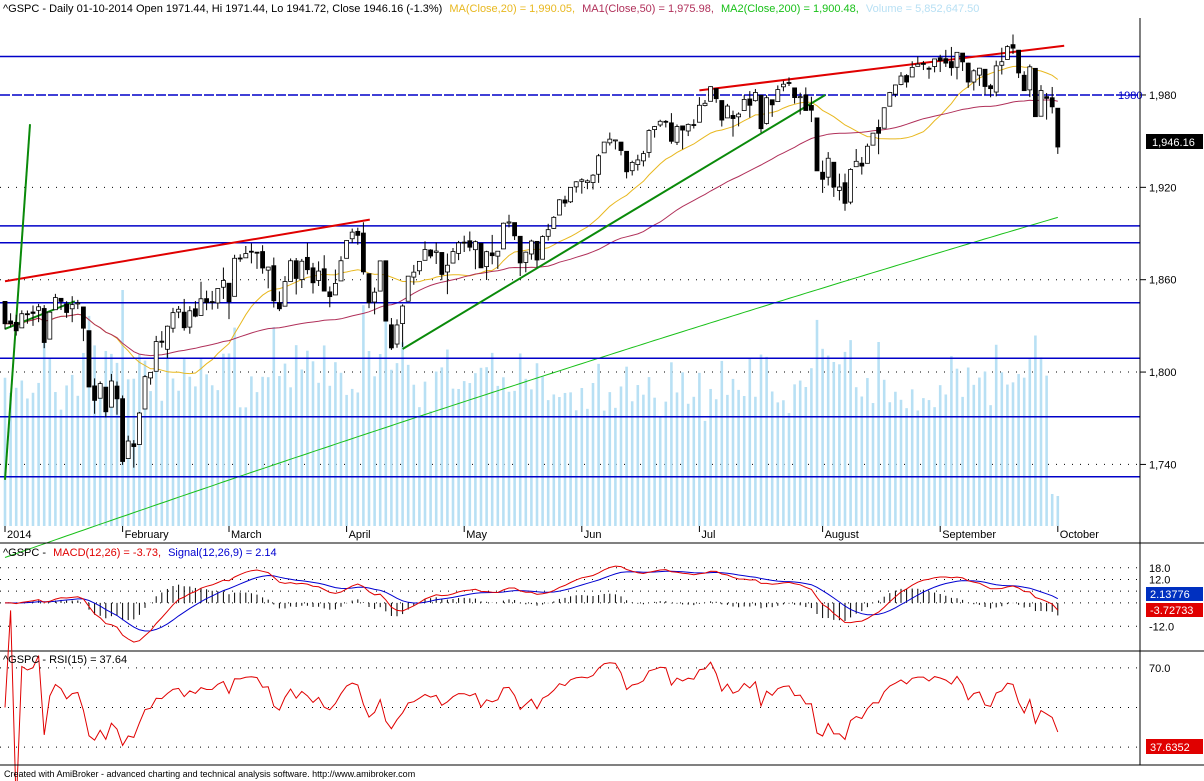 The image size is (1204, 781). I want to click on date-tick-label: Jun, so click(593, 535).